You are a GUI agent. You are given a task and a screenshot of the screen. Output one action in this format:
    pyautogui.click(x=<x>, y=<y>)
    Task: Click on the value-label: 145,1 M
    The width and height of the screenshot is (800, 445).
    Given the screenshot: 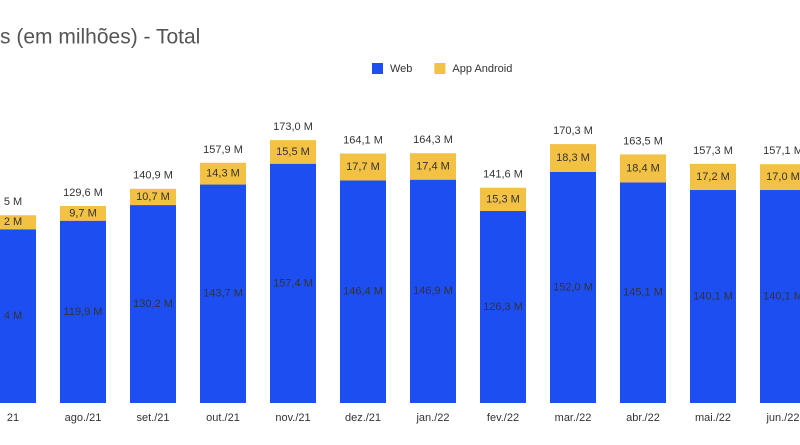 What is the action you would take?
    pyautogui.click(x=643, y=293)
    